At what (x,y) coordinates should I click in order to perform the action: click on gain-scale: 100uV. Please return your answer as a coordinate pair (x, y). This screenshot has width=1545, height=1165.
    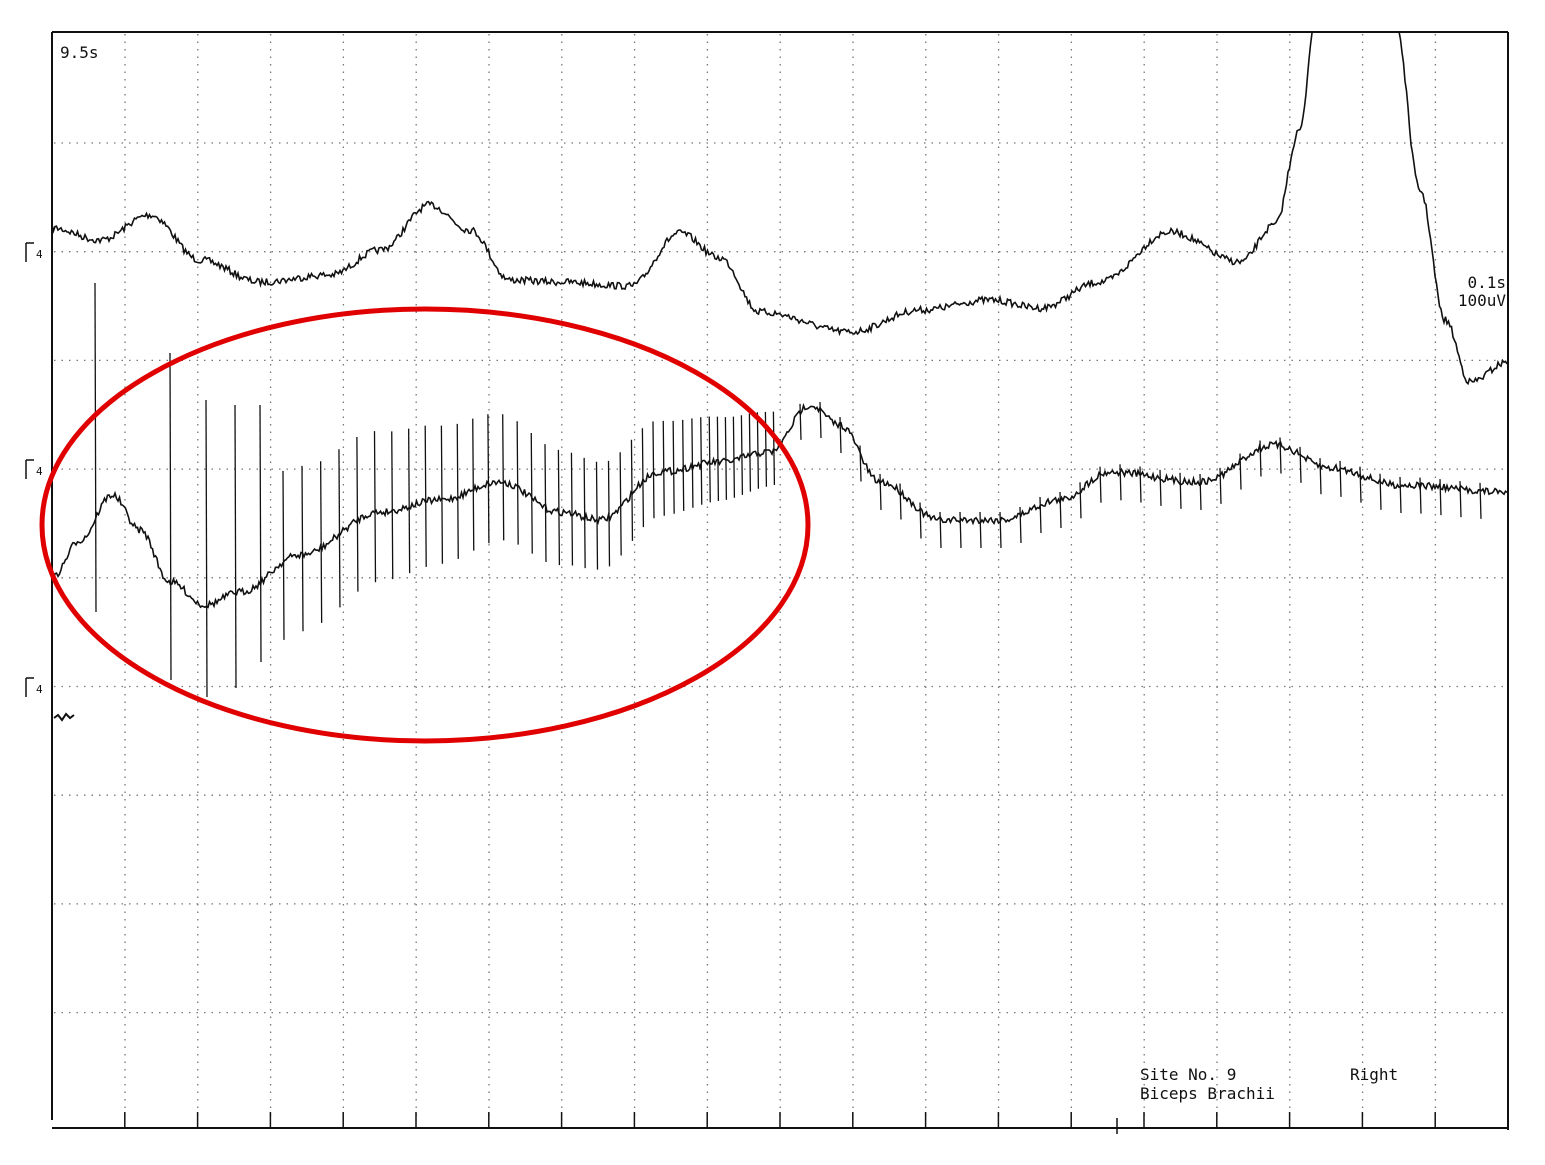
    Looking at the image, I should click on (1482, 300).